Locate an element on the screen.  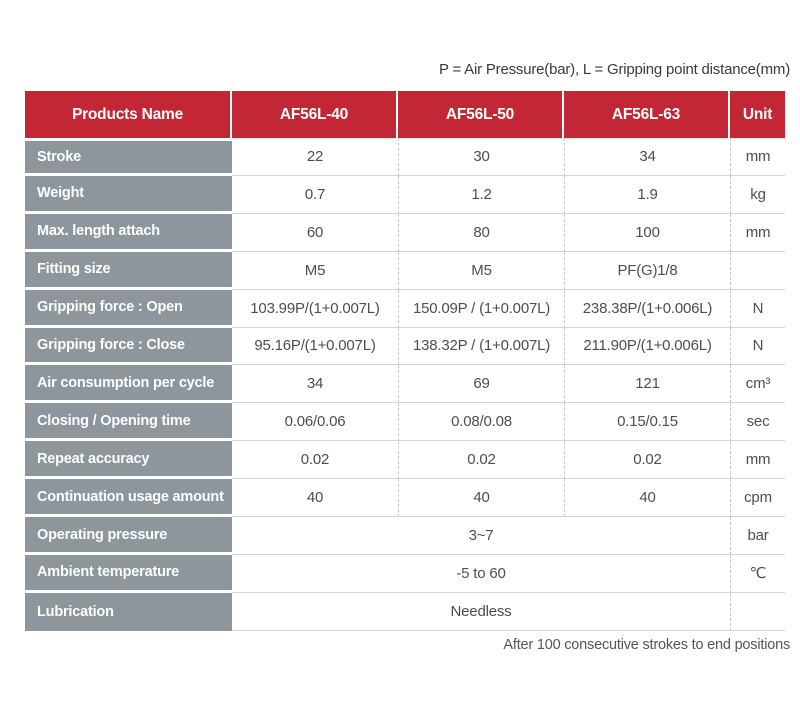
spec-value: 60 is located at coordinates (315, 232).